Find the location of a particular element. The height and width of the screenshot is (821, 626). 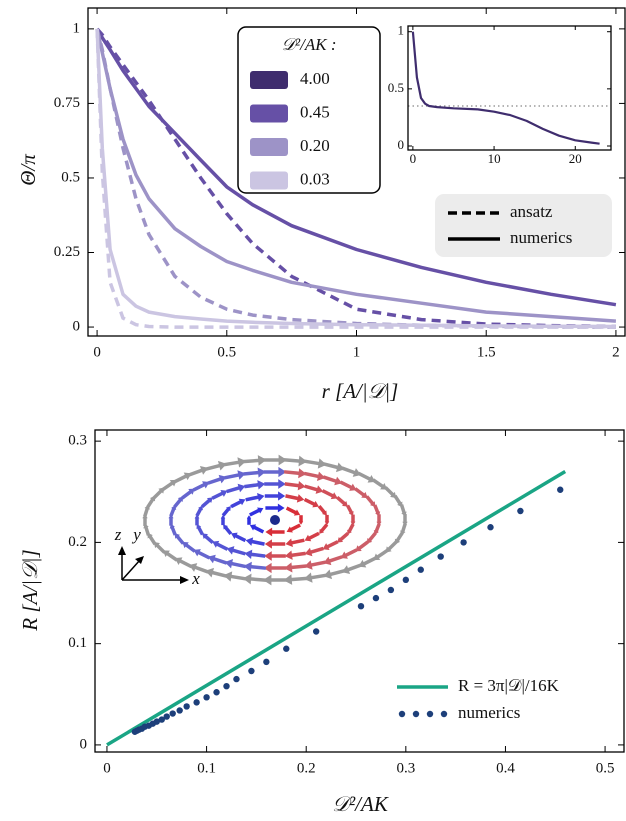

y-tick-label: 0.5 is located at coordinates (70, 177).